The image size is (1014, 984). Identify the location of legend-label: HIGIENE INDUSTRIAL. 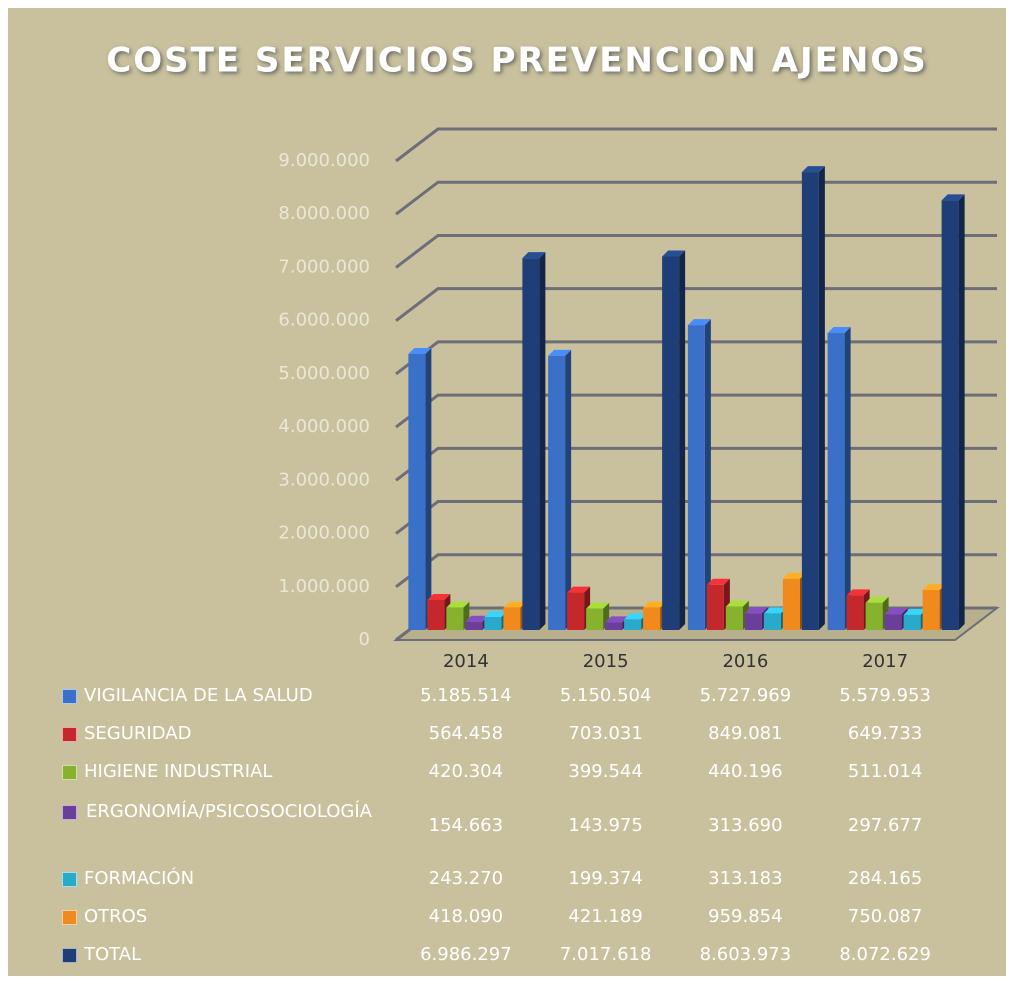
(178, 771).